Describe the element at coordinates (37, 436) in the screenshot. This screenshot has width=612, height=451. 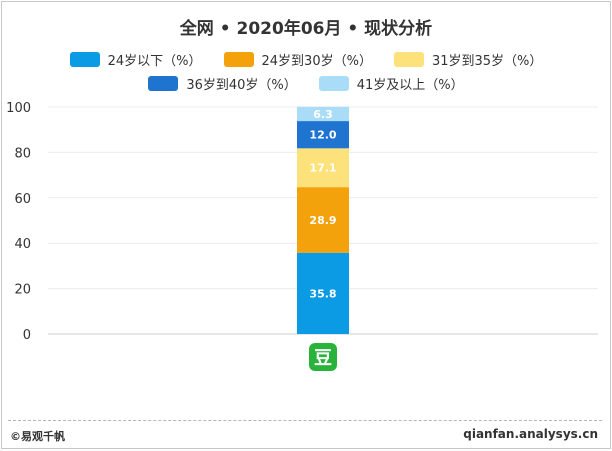
I see `footer-copyright: ©易观千帆` at that location.